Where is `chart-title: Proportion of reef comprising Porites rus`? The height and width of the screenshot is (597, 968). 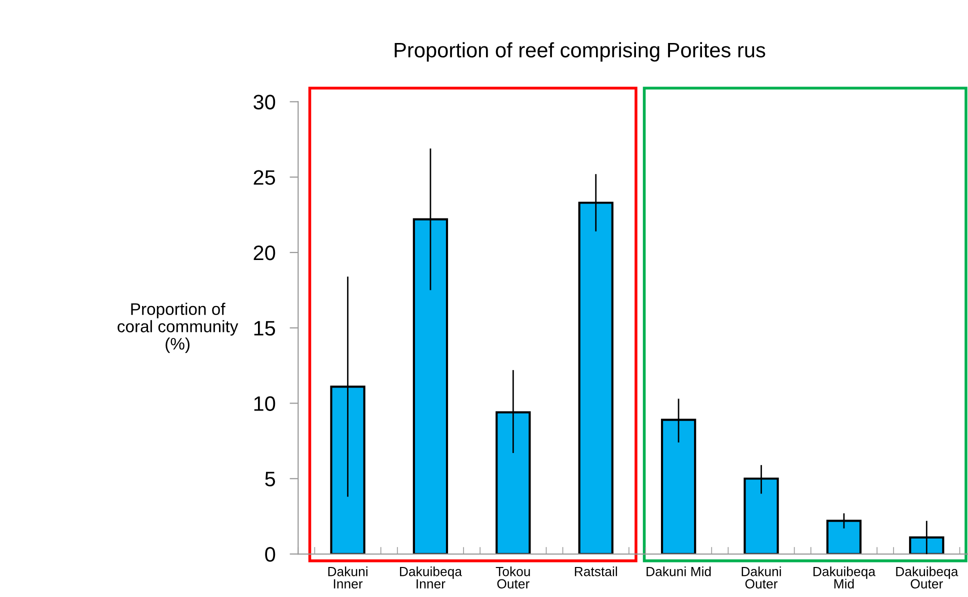
chart-title: Proportion of reef comprising Porites rus is located at coordinates (580, 52).